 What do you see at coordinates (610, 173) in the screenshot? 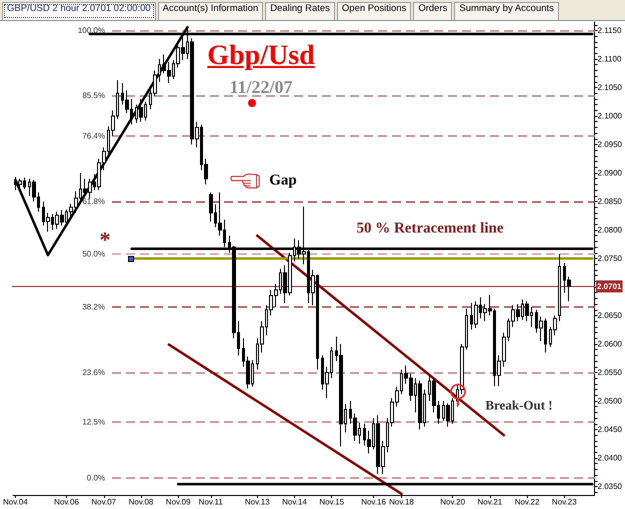
I see `y-tick-label: 2.0900` at bounding box center [610, 173].